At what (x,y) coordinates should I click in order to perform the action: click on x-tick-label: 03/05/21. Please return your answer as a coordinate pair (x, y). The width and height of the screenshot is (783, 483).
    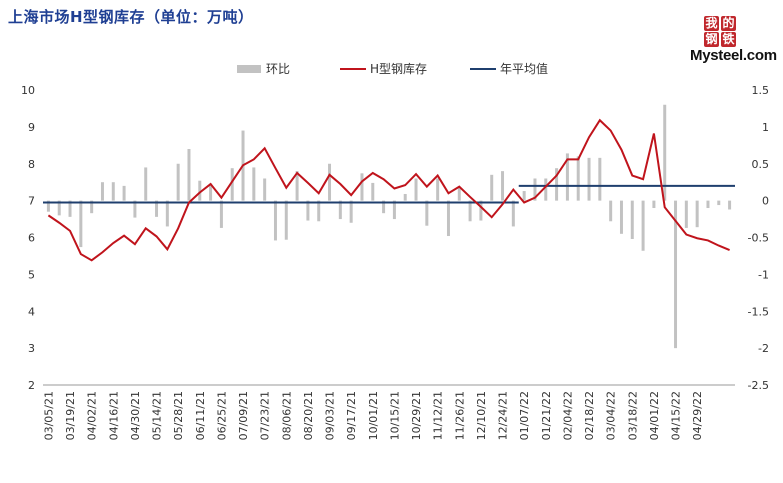
    Looking at the image, I should click on (48, 415).